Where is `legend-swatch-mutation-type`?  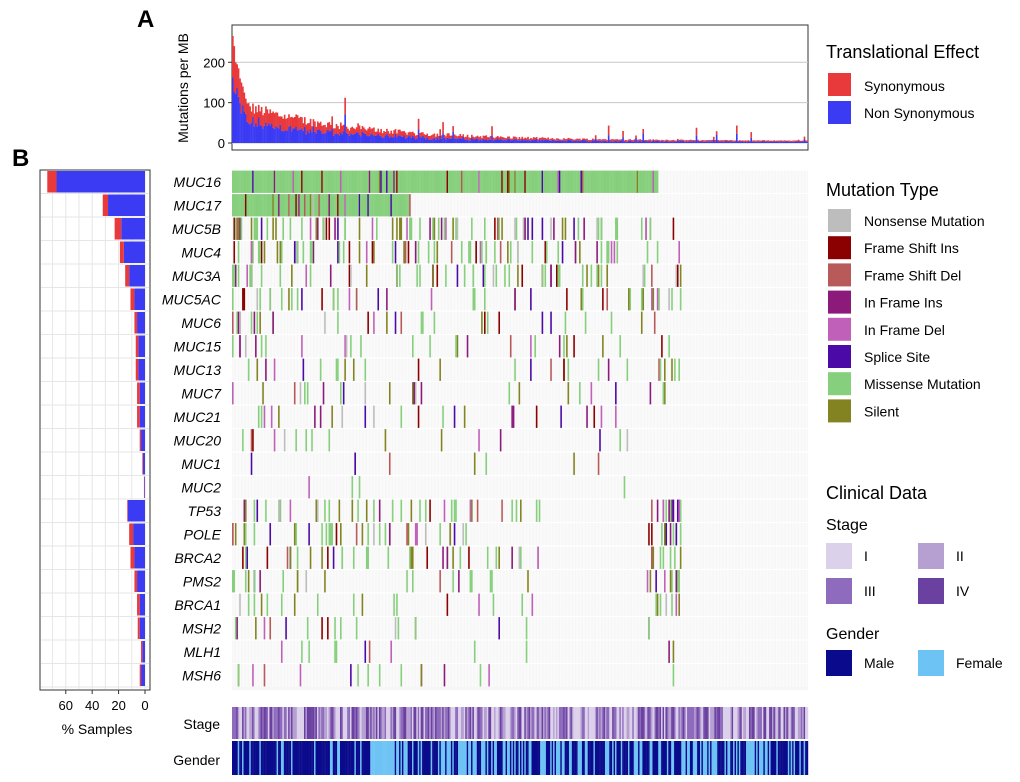 legend-swatch-mutation-type is located at coordinates (839, 220).